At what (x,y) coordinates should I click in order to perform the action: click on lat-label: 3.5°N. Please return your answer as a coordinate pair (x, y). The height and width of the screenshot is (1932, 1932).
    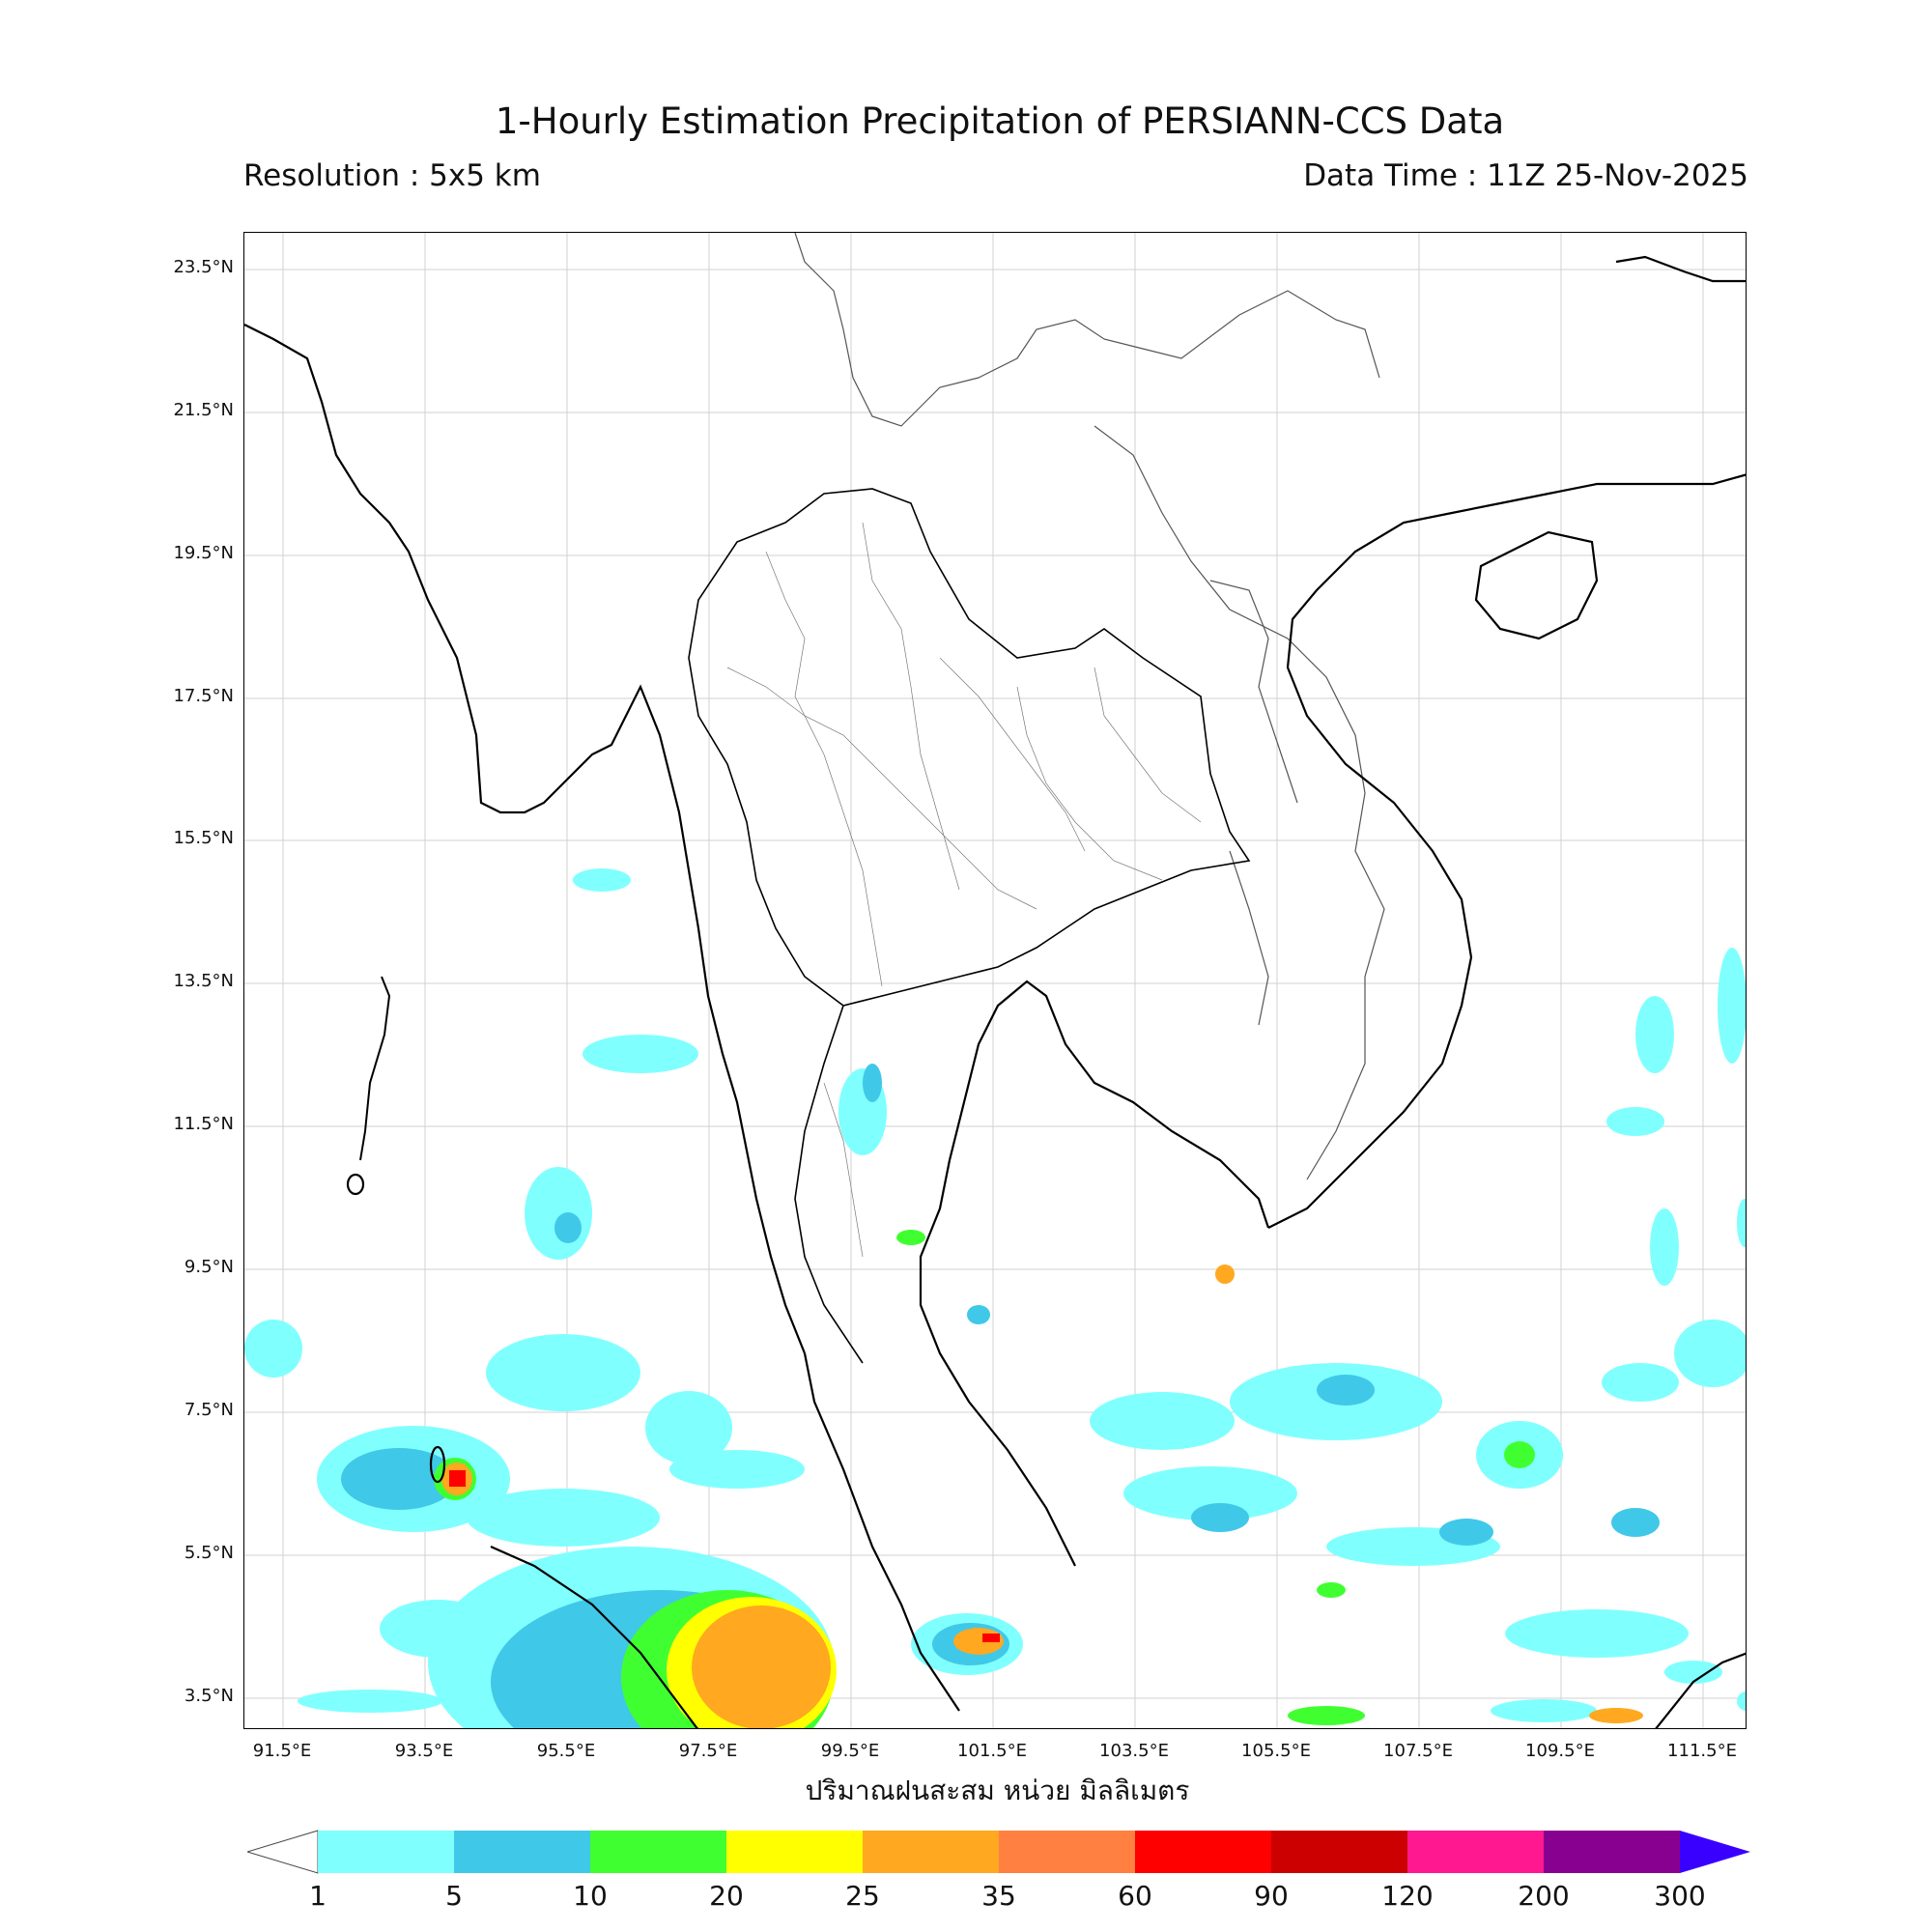
    Looking at the image, I should click on (209, 1696).